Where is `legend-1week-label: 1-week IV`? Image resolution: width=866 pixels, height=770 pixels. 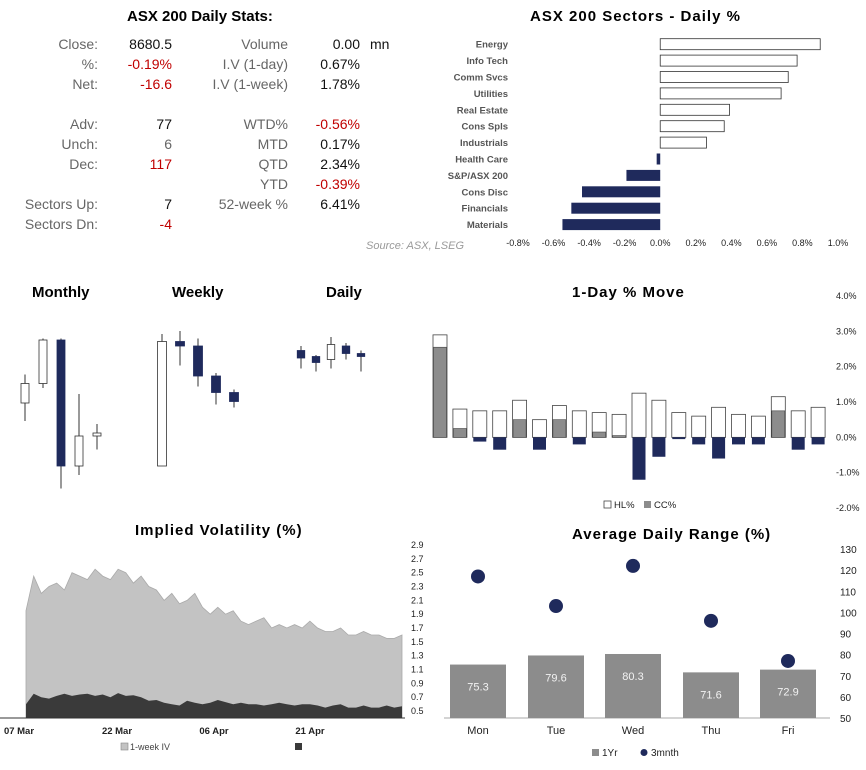
legend-1week-label: 1-week IV is located at coordinates (150, 747).